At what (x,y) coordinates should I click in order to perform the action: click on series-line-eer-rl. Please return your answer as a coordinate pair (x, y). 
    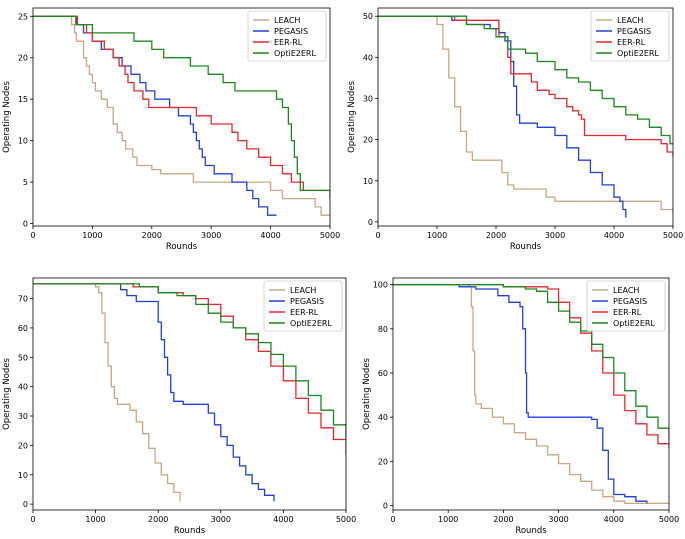
    Looking at the image, I should click on (181, 103).